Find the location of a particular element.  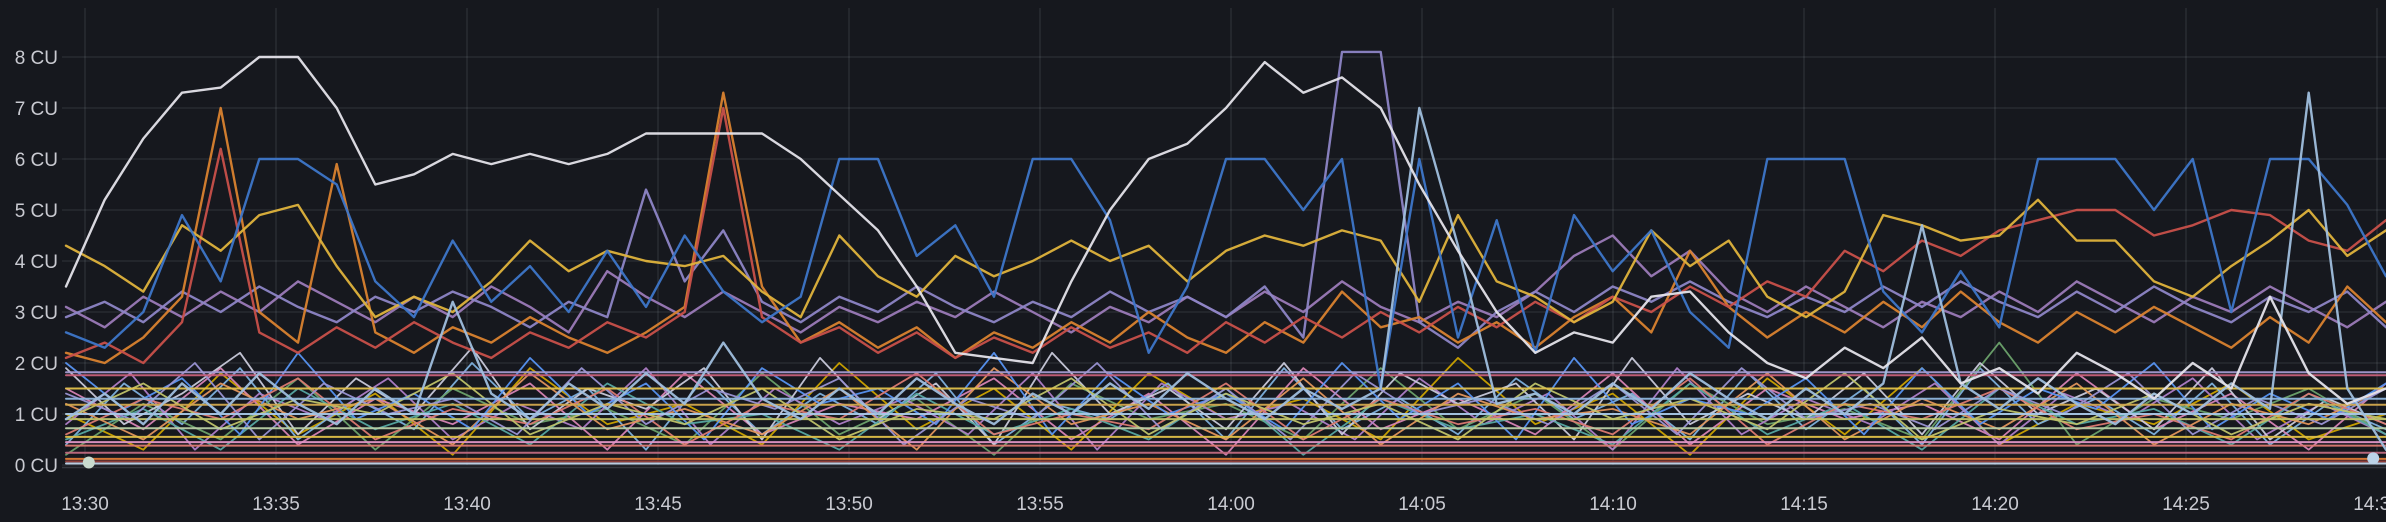

x-tick-label: 14:00 is located at coordinates (1231, 504).